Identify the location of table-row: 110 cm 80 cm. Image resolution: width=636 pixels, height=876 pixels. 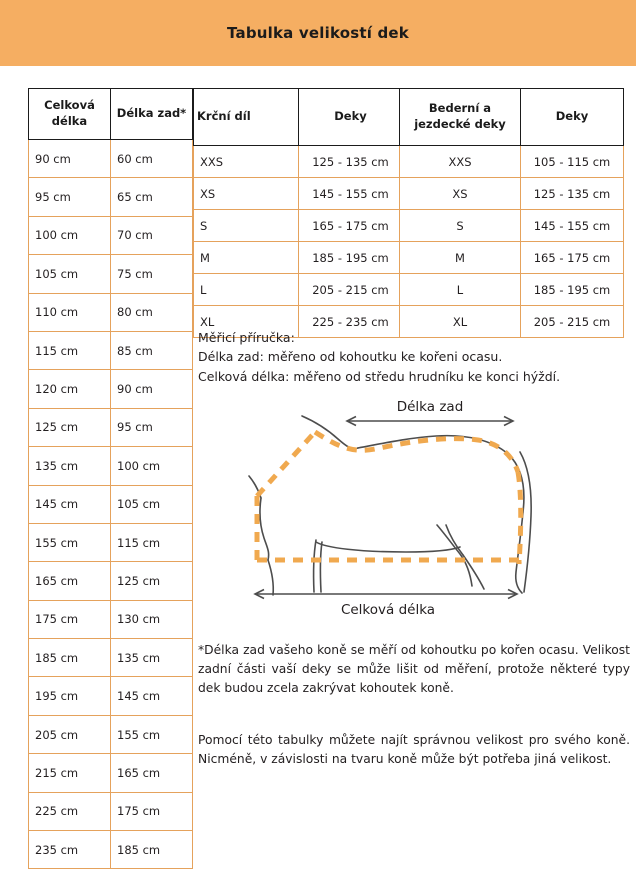
(110, 312).